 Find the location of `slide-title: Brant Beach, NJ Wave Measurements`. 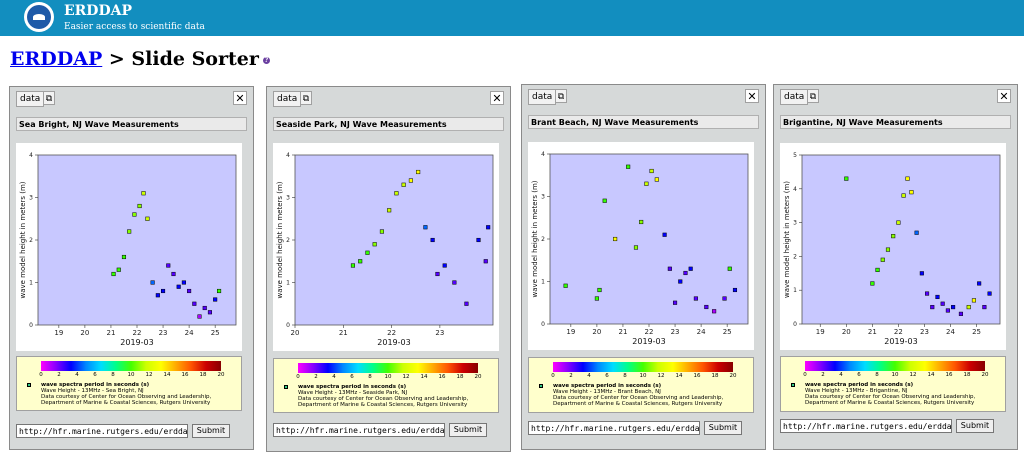

slide-title: Brant Beach, NJ Wave Measurements is located at coordinates (643, 122).